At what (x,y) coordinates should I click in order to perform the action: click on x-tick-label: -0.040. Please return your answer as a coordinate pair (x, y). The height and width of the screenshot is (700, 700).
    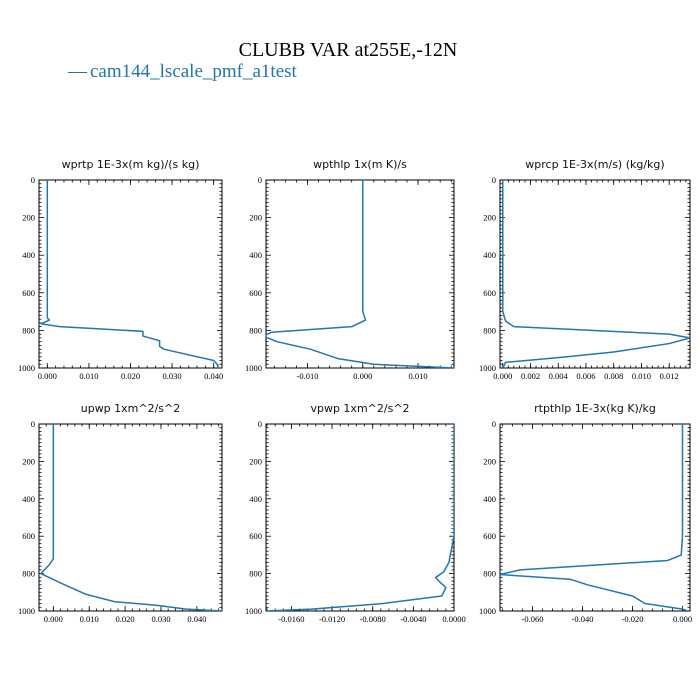
    Looking at the image, I should click on (583, 619).